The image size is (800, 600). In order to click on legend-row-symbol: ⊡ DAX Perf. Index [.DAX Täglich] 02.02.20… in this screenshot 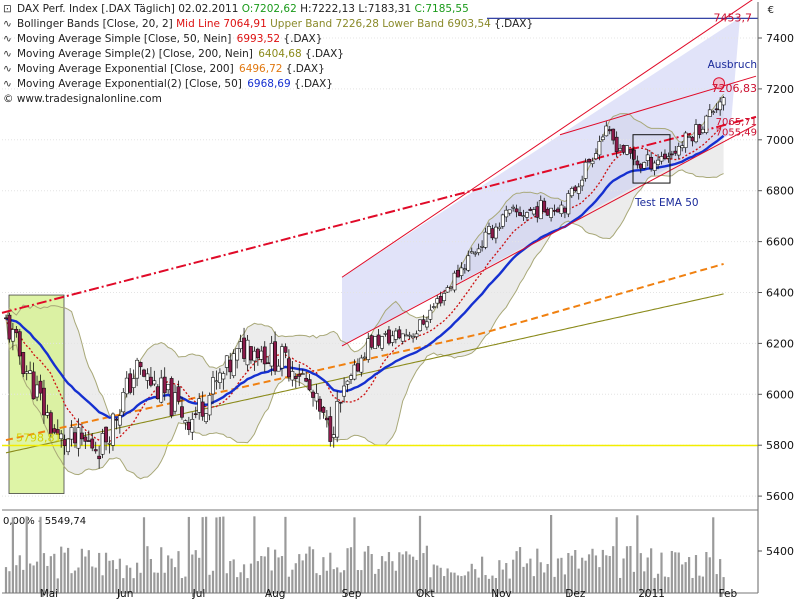, I will do `click(268, 9)`.